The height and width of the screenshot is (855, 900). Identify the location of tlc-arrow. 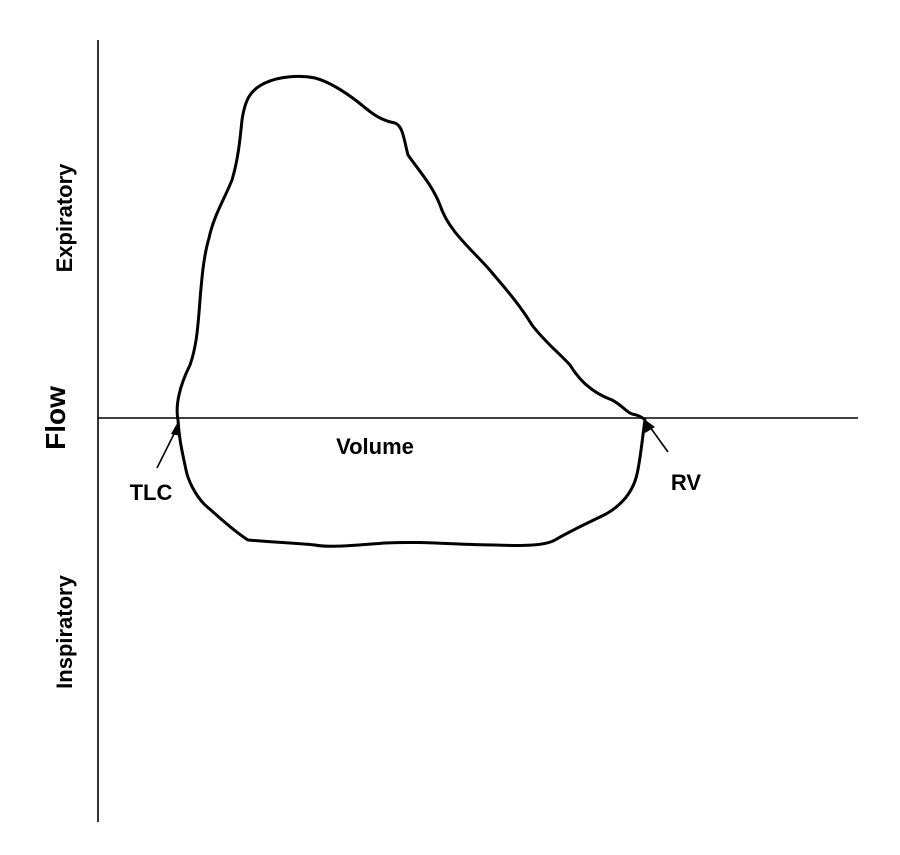
(167, 448).